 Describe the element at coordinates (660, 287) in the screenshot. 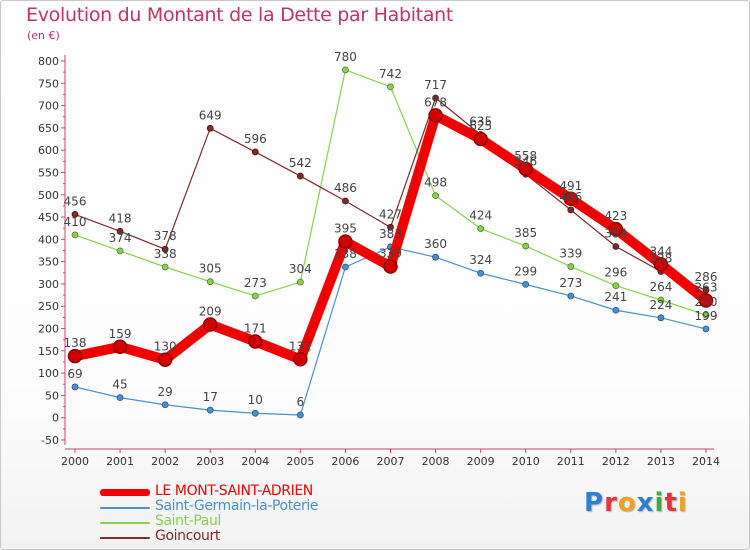

I see `data-label: 264` at that location.